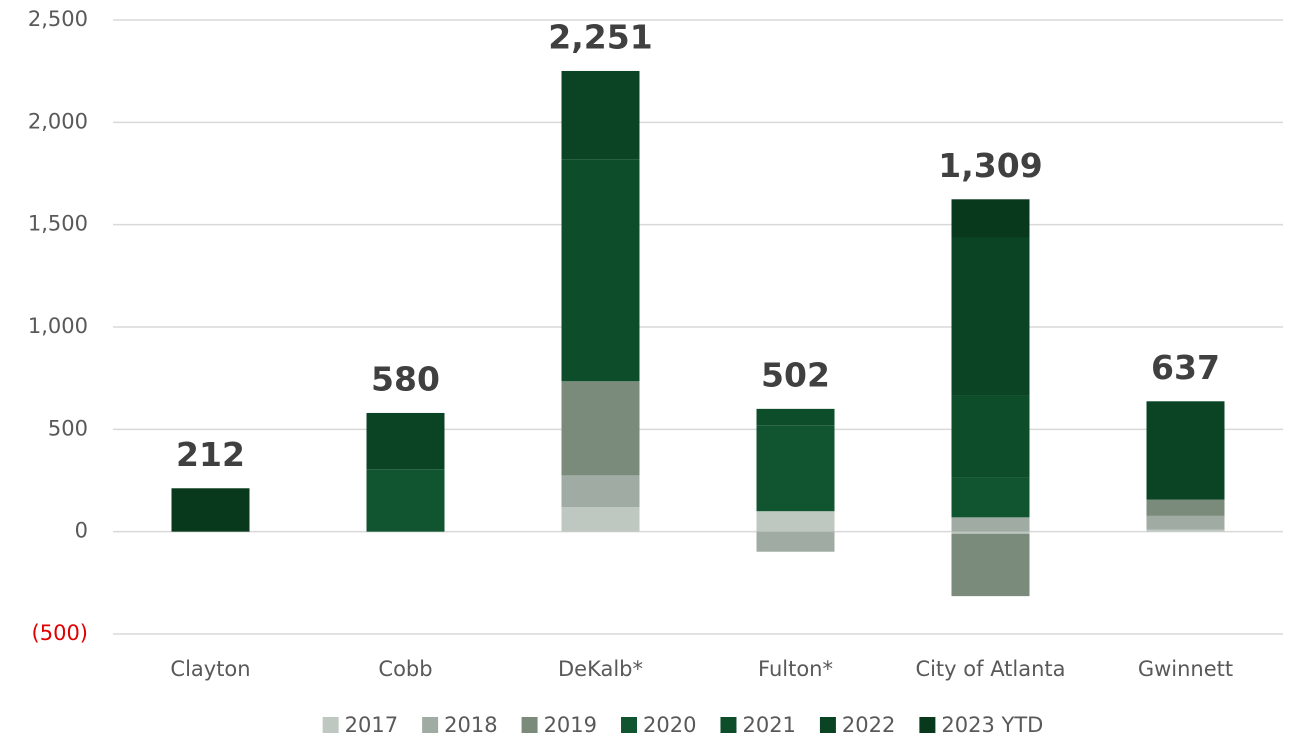  What do you see at coordinates (990, 165) in the screenshot?
I see `total-label: 1,309` at bounding box center [990, 165].